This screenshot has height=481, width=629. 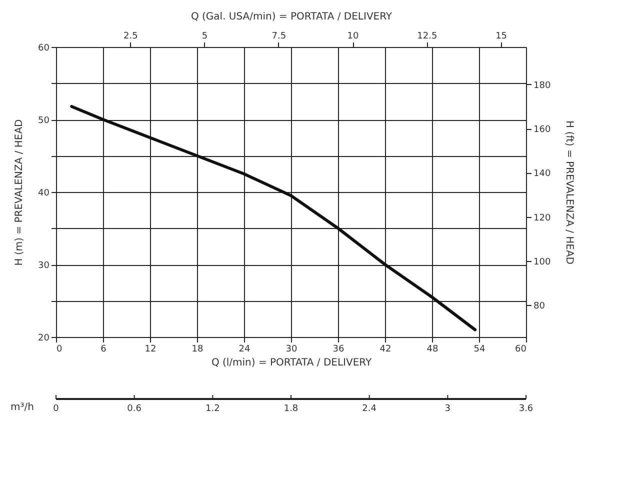 I want to click on x-tick-label: 60, so click(x=521, y=349).